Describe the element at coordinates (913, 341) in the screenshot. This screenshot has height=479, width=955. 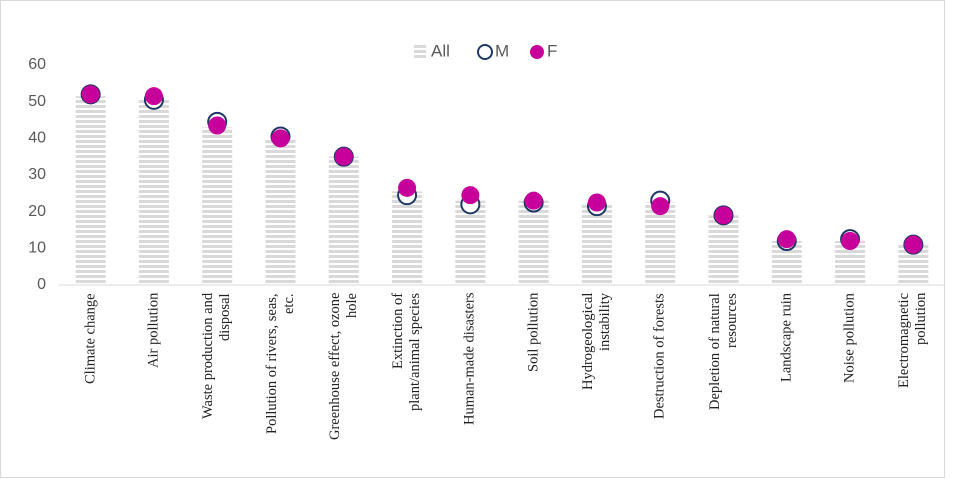
I see `x-tick-label: Electromagnetic pollution` at that location.